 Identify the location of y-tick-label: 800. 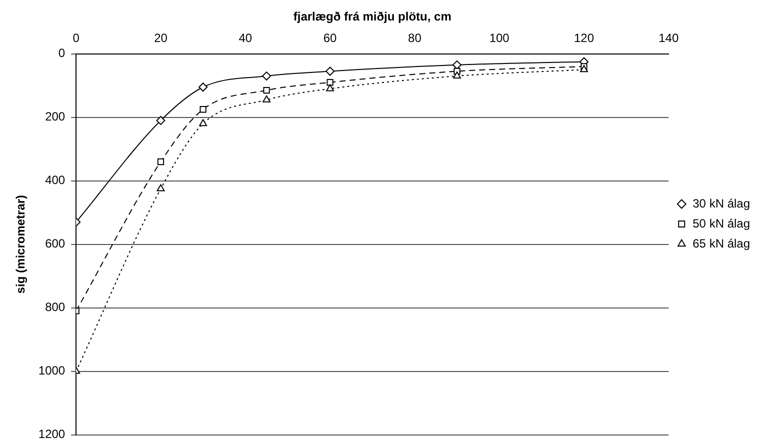
(55, 307).